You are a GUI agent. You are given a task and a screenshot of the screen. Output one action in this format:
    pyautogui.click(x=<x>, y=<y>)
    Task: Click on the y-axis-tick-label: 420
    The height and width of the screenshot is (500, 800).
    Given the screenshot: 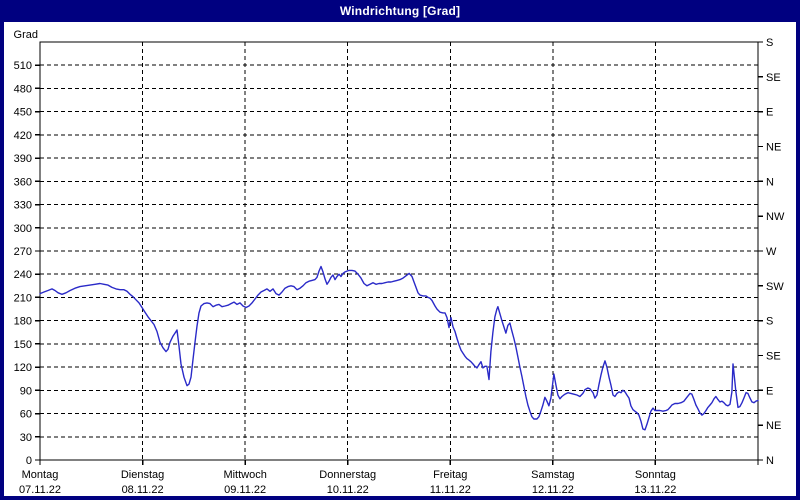 What is the action you would take?
    pyautogui.click(x=23, y=136)
    